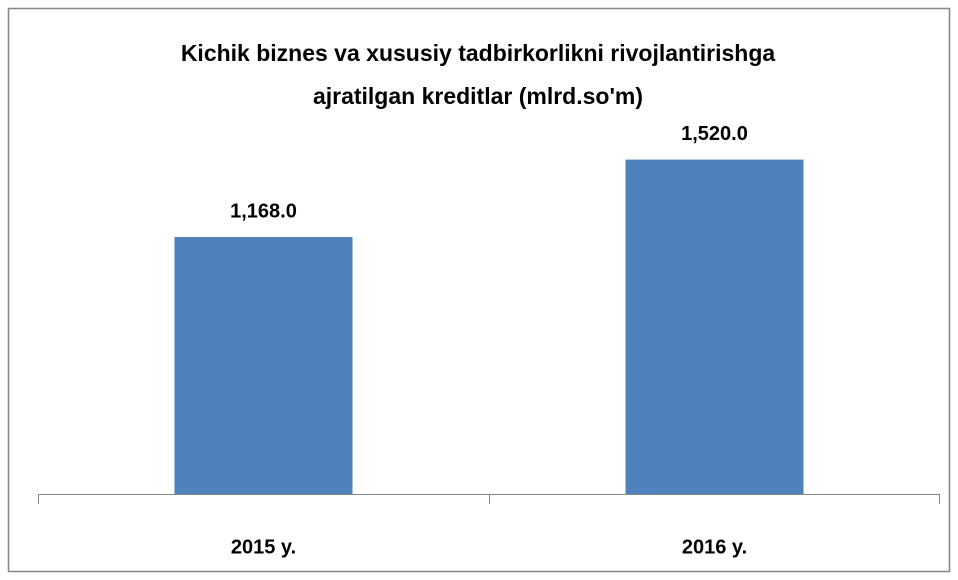  What do you see at coordinates (714, 134) in the screenshot?
I see `data-label: 1,520.0` at bounding box center [714, 134].